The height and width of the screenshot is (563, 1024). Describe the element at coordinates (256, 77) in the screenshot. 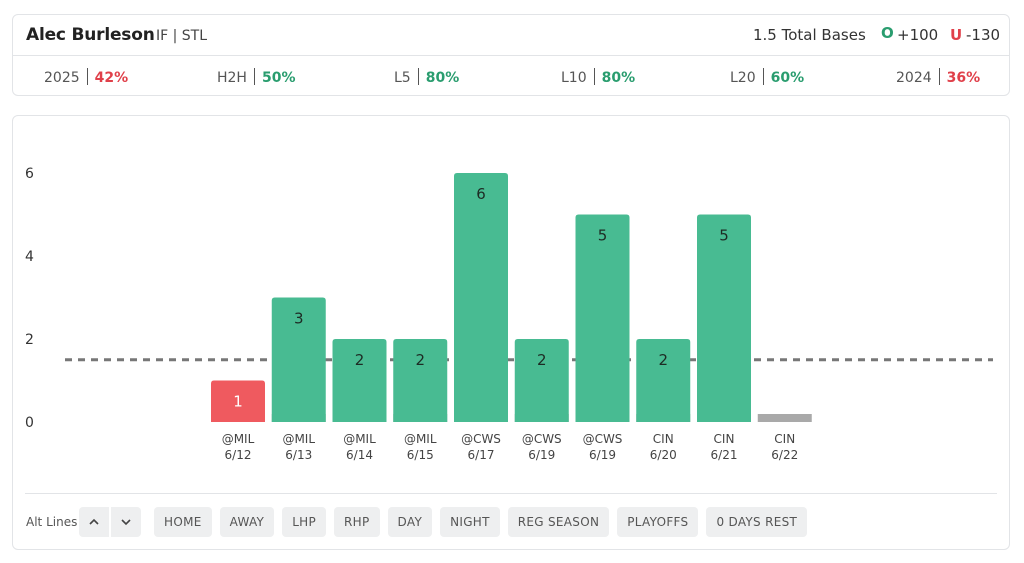

I see `stat-h2h: H2H 50%` at that location.